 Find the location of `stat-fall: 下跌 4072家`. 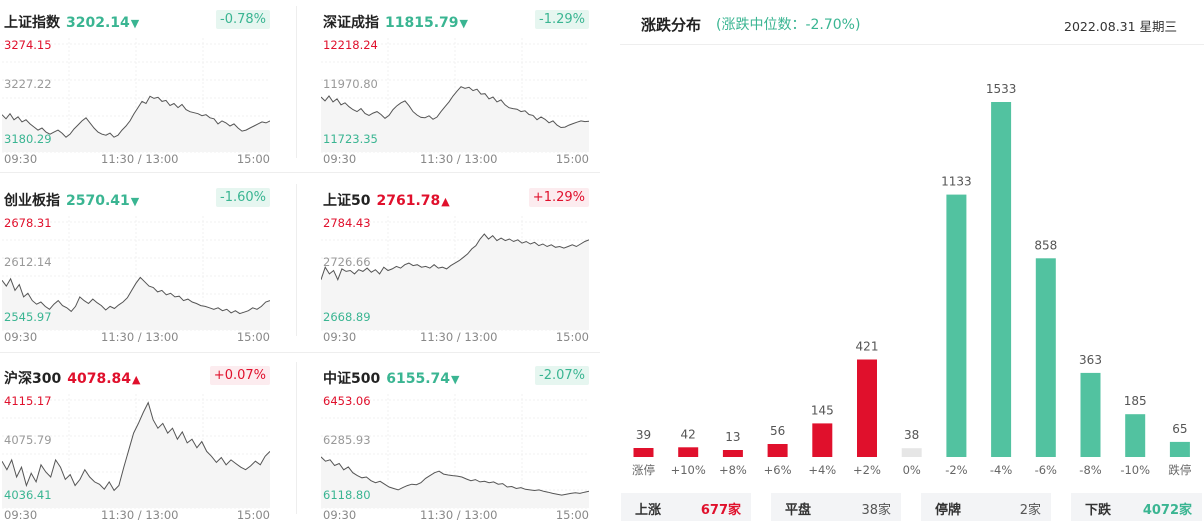

stat-fall: 下跌 4072家 is located at coordinates (1136, 507).